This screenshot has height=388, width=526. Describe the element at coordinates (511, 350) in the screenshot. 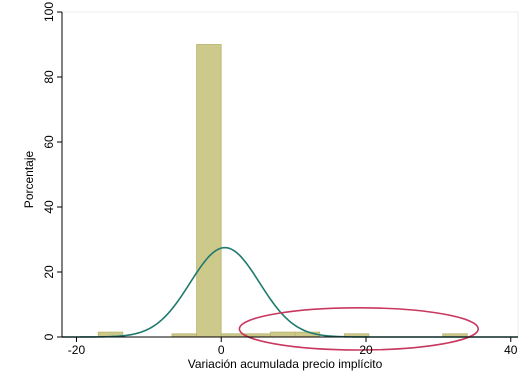

I see `x-tick-label: 40` at that location.